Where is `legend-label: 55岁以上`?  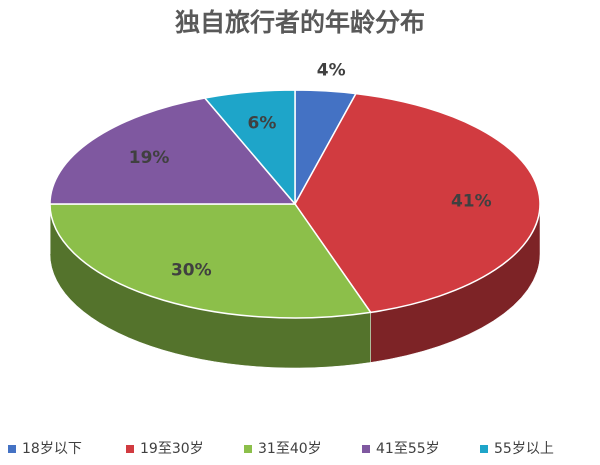
legend-label: 55岁以上 is located at coordinates (524, 449).